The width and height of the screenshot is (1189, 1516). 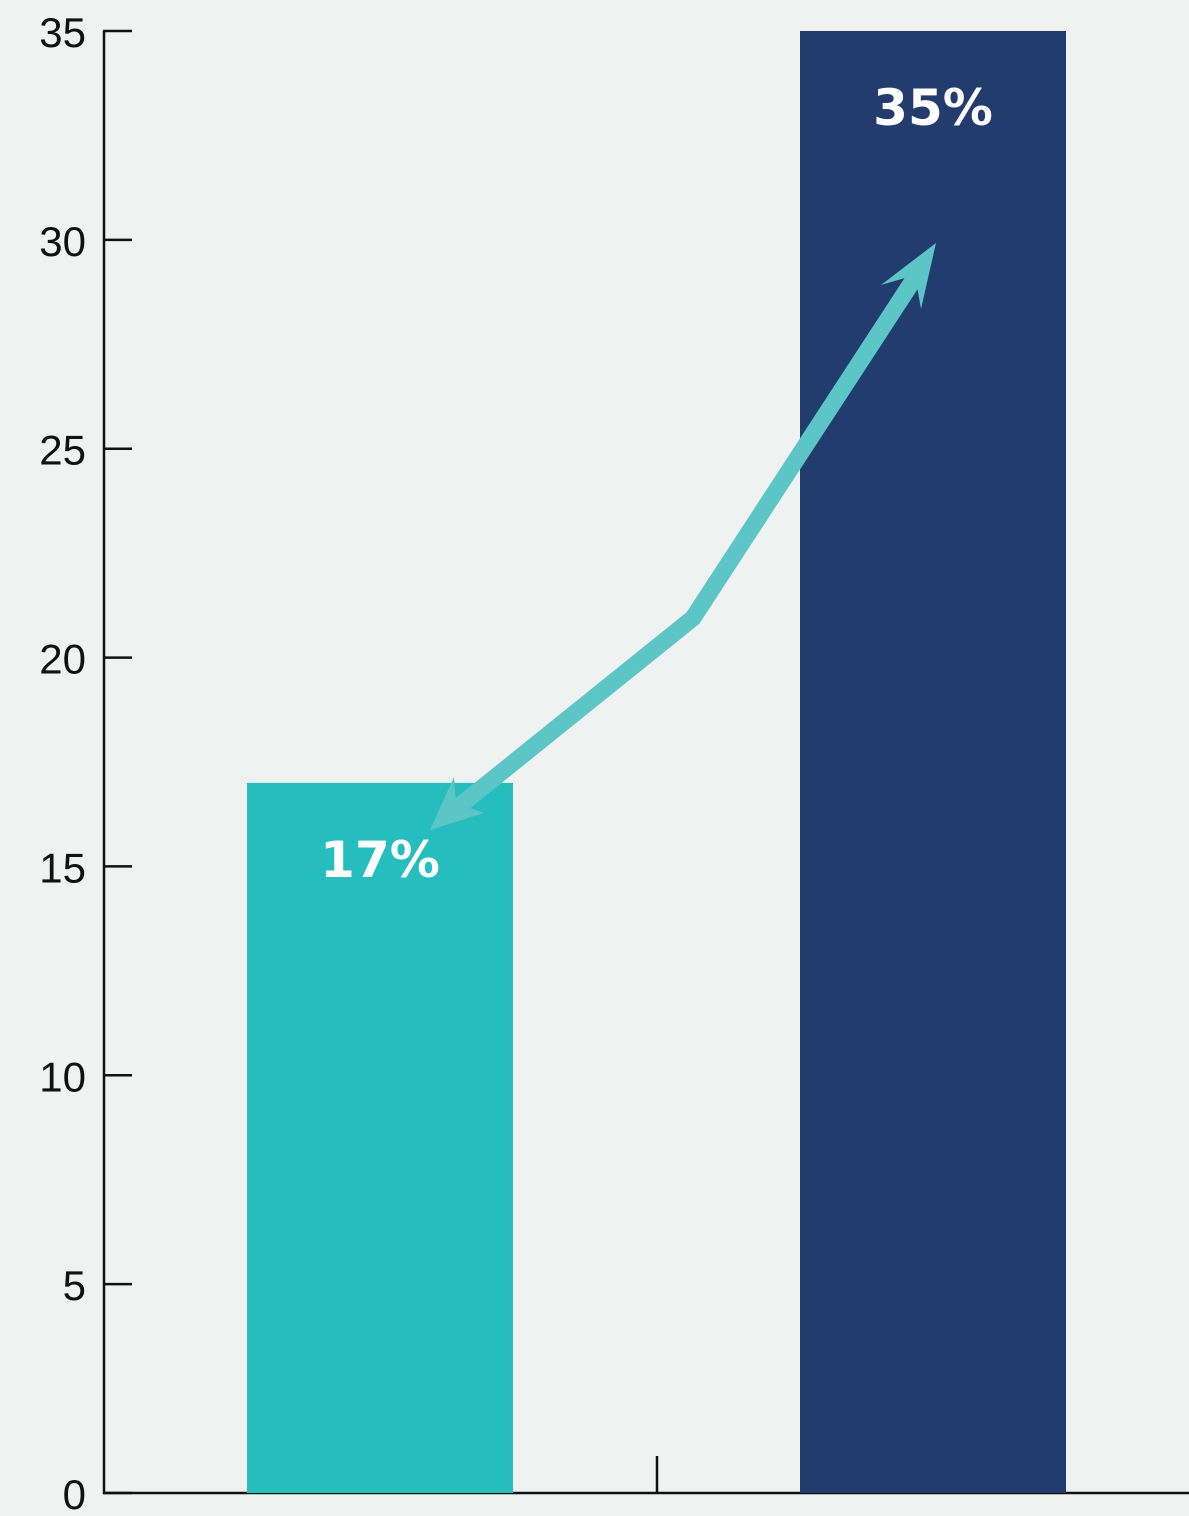 What do you see at coordinates (62, 867) in the screenshot?
I see `y-tick-label: 15` at bounding box center [62, 867].